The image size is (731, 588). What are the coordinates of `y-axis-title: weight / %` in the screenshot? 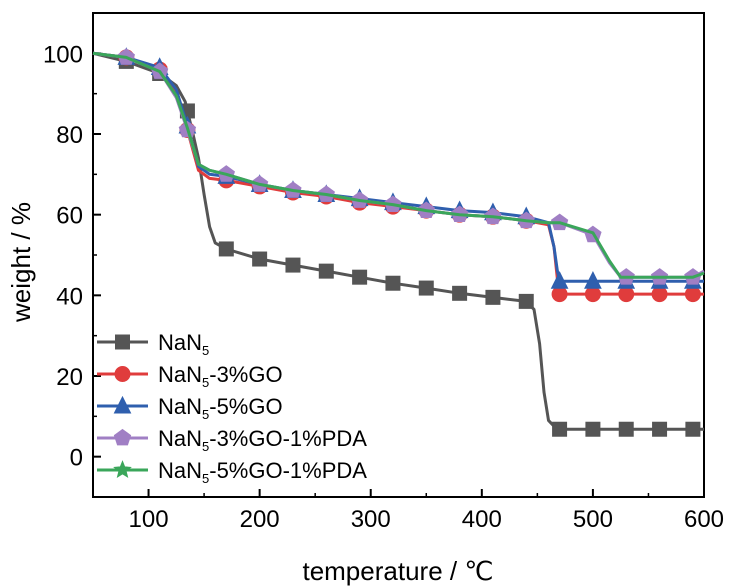 It's located at (21, 262).